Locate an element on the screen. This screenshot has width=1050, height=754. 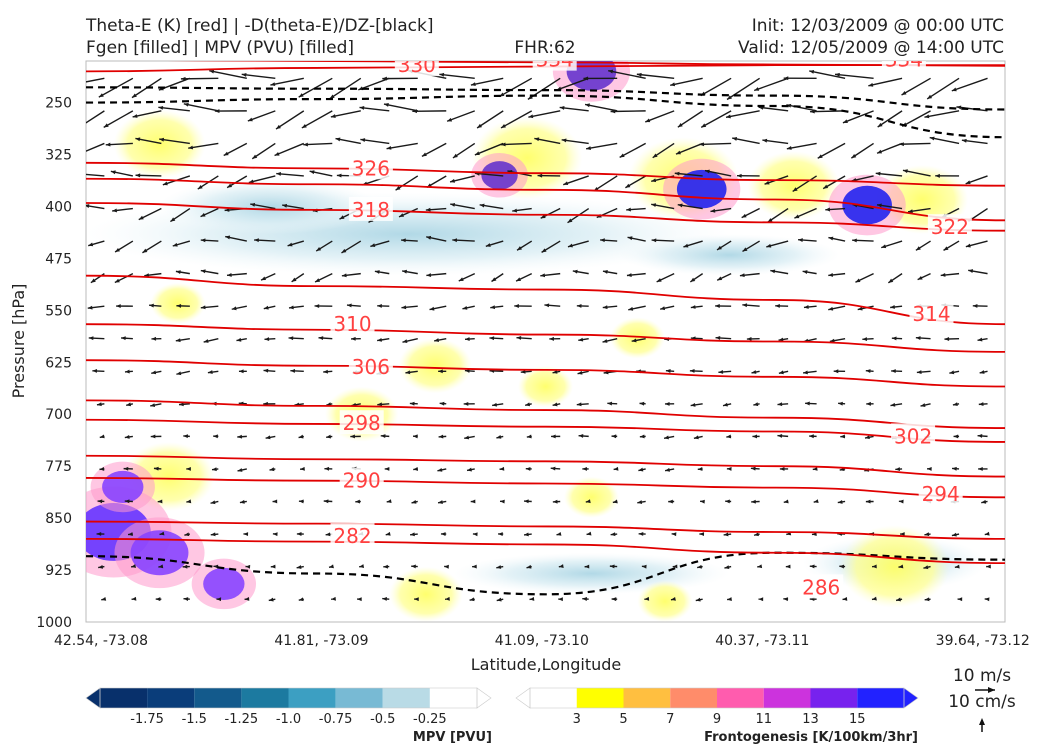
y-tick-label: 700 is located at coordinates (58, 415).